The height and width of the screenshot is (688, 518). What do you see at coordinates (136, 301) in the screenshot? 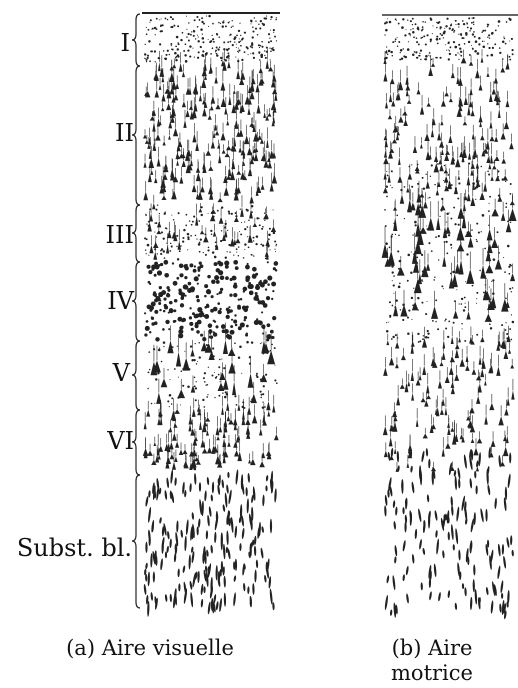
I see `brace-layer-IV` at bounding box center [136, 301].